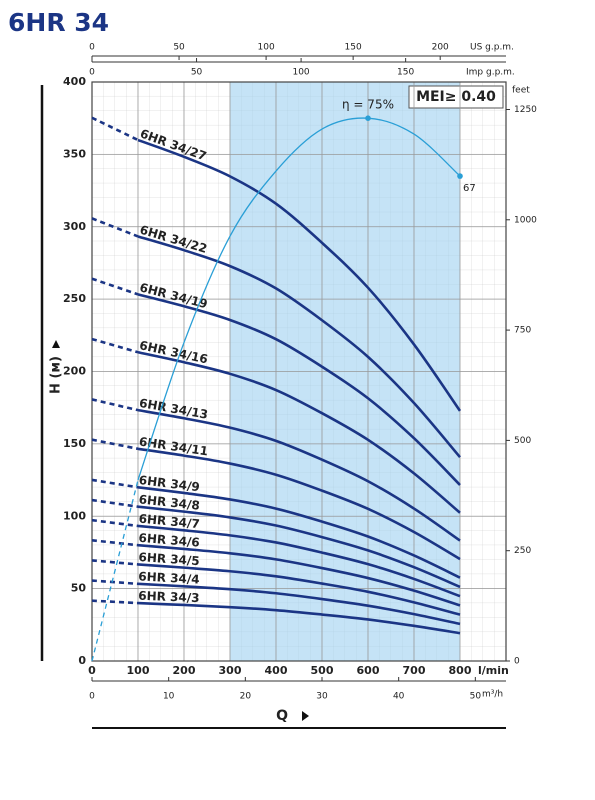 This screenshot has height=800, width=595. Describe the element at coordinates (399, 697) in the screenshot. I see `tick-label: 40` at that location.